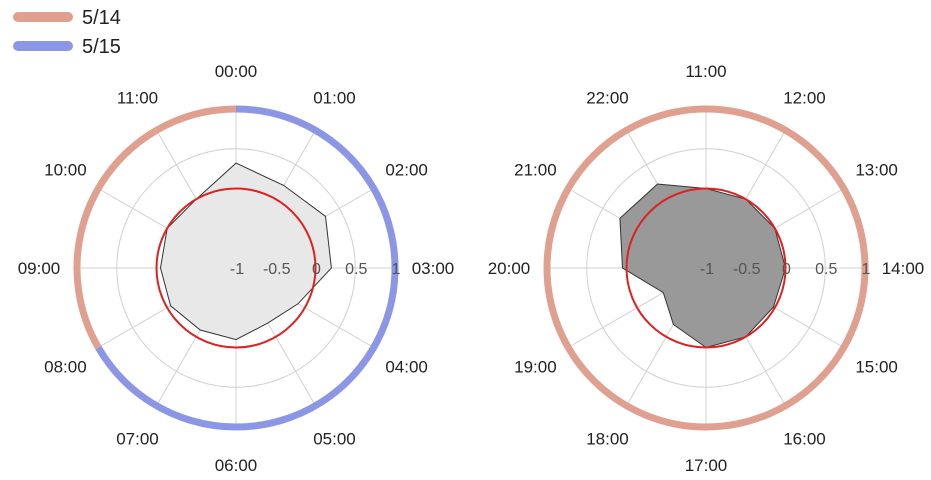 This screenshot has height=480, width=931. Describe the element at coordinates (705, 71) in the screenshot. I see `hour-label-0: 11:00` at that location.